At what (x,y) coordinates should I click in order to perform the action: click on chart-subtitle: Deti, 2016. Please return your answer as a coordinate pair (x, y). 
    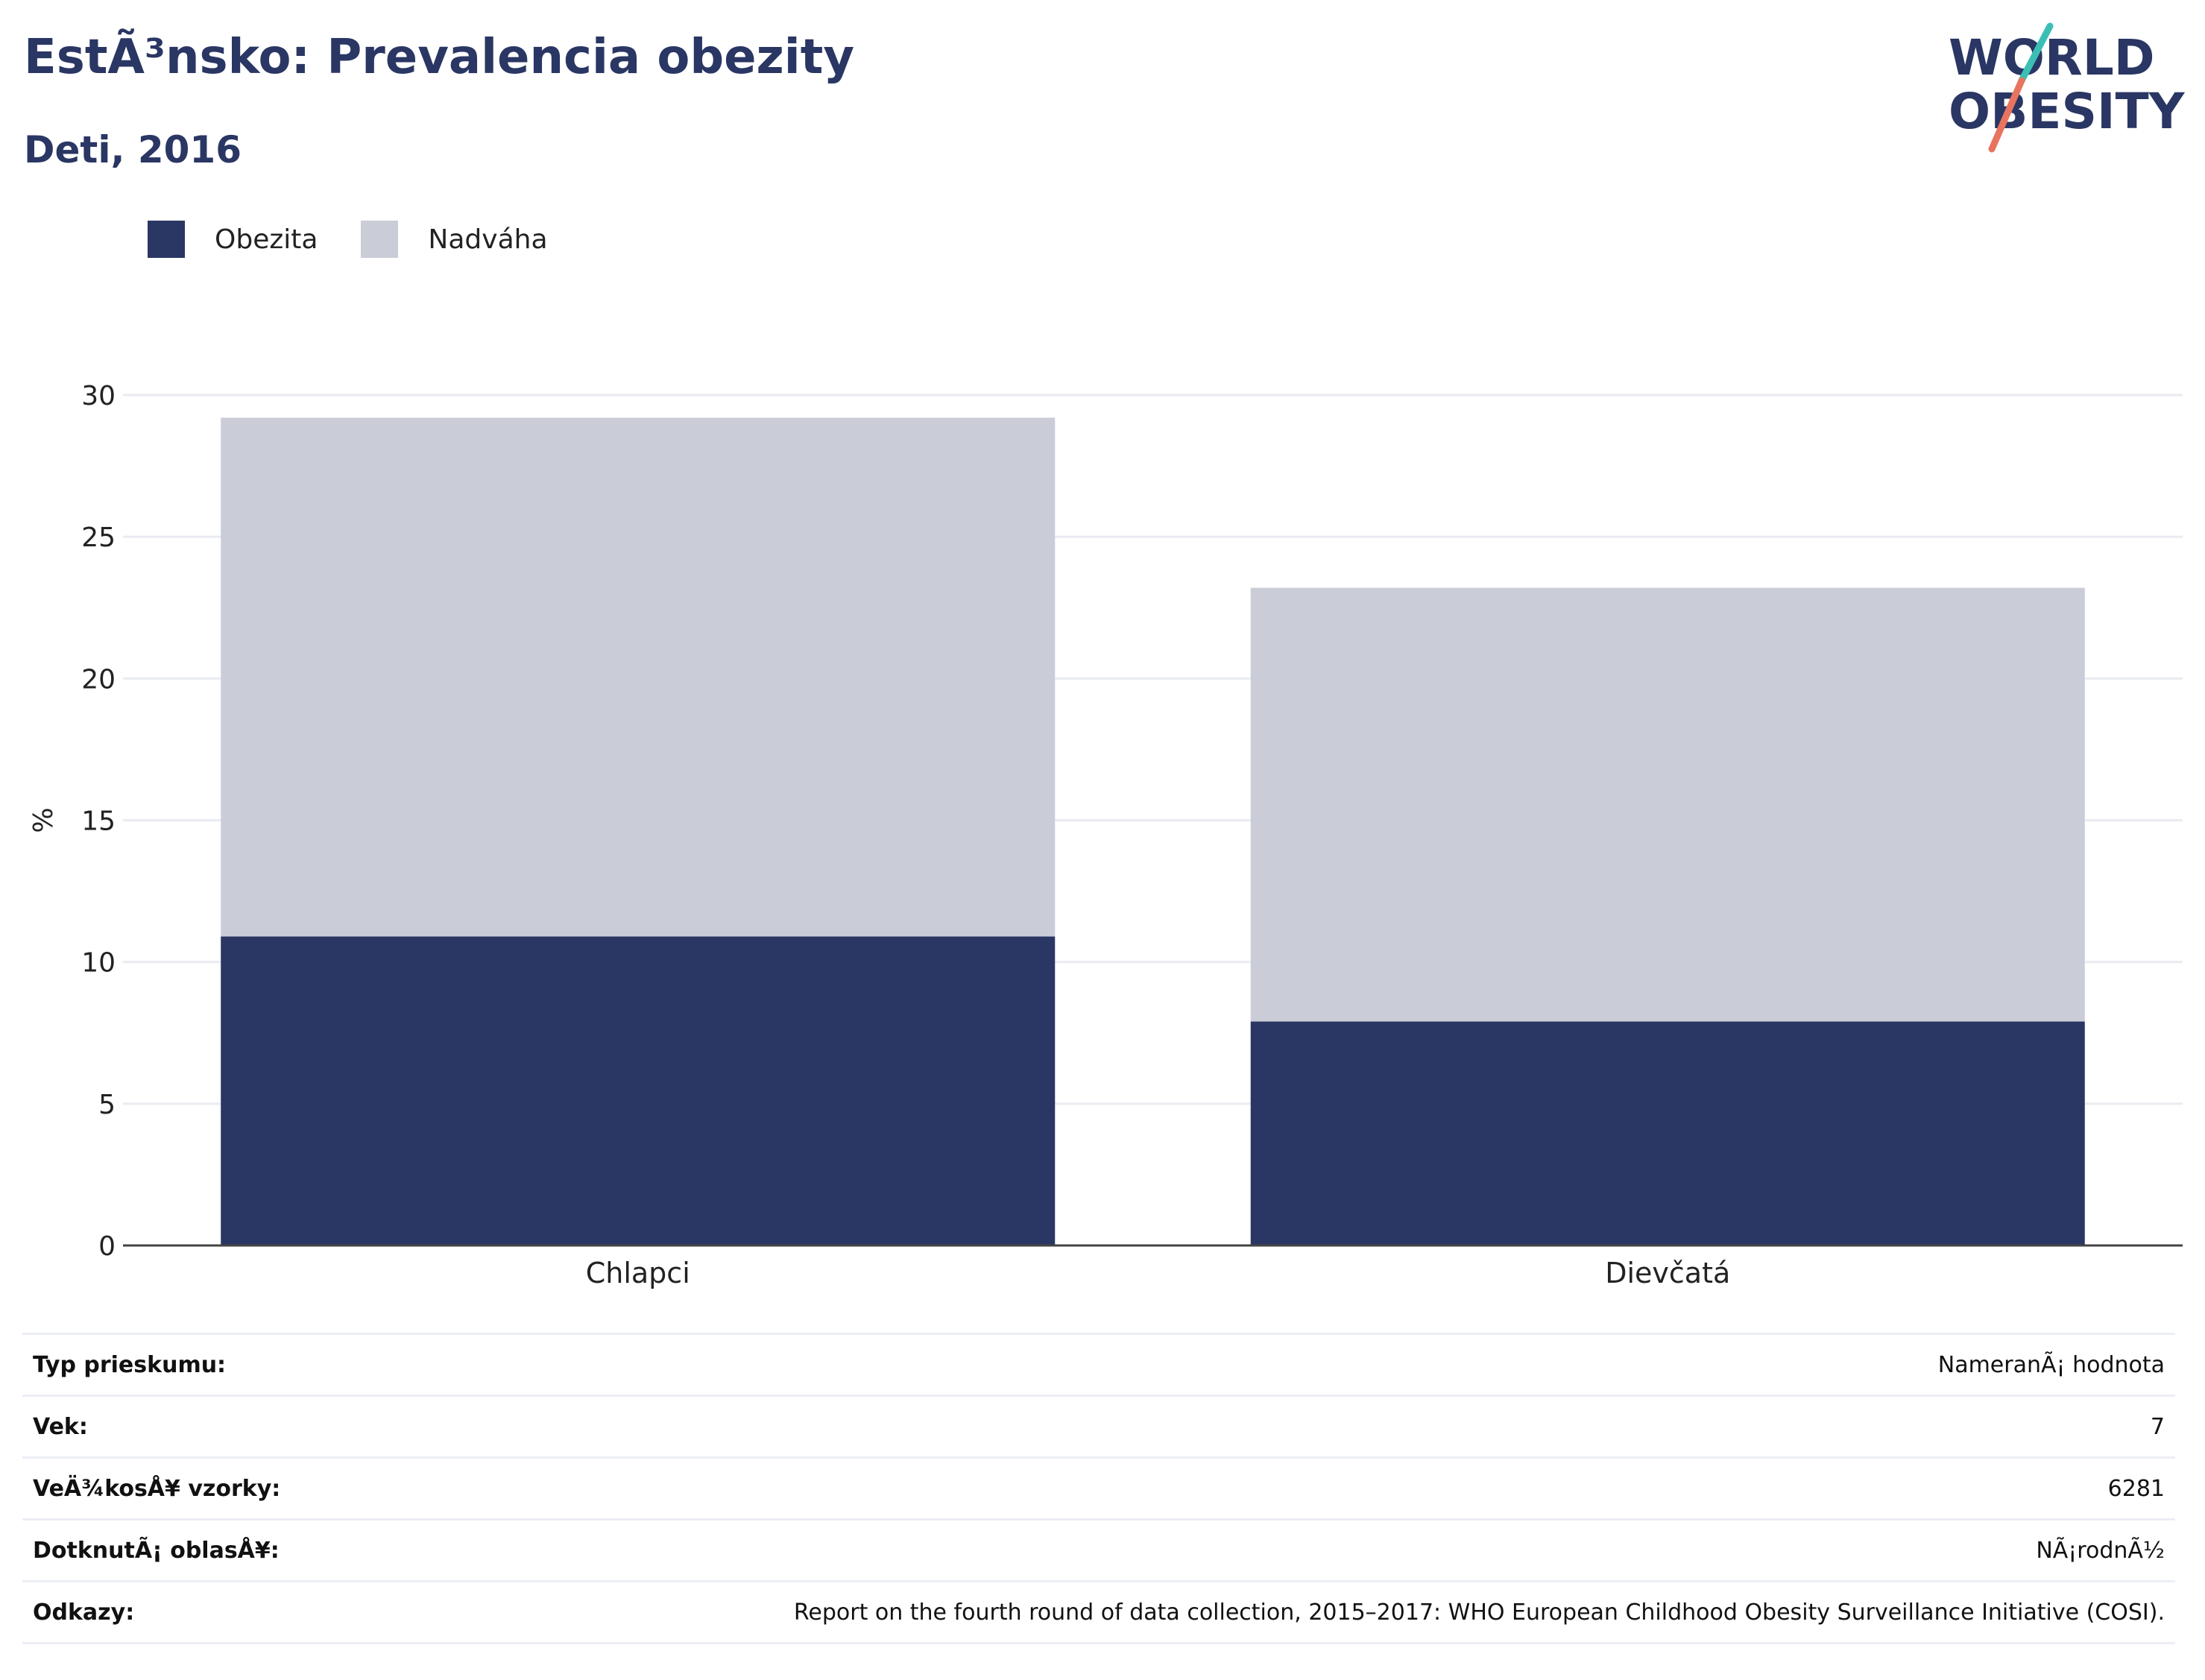
    Looking at the image, I should click on (133, 149).